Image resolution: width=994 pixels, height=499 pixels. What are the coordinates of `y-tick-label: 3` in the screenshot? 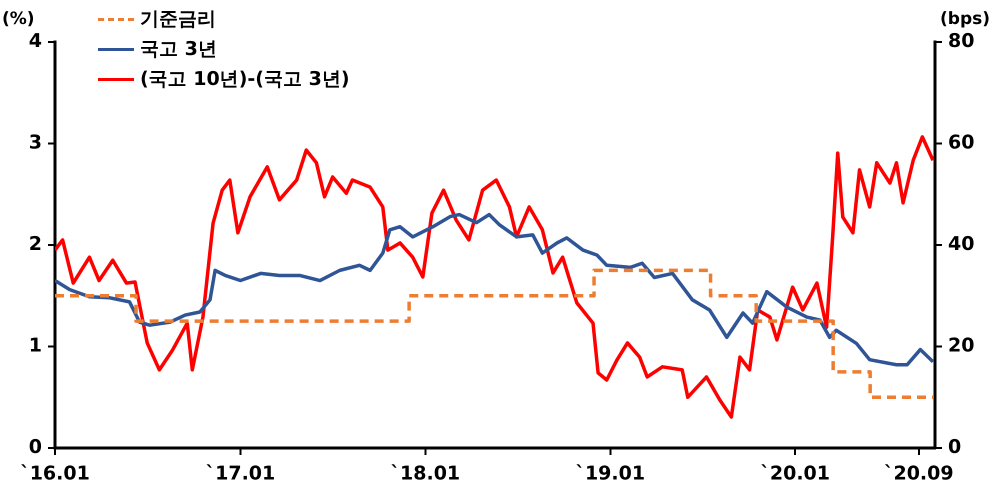 It's located at (35, 142).